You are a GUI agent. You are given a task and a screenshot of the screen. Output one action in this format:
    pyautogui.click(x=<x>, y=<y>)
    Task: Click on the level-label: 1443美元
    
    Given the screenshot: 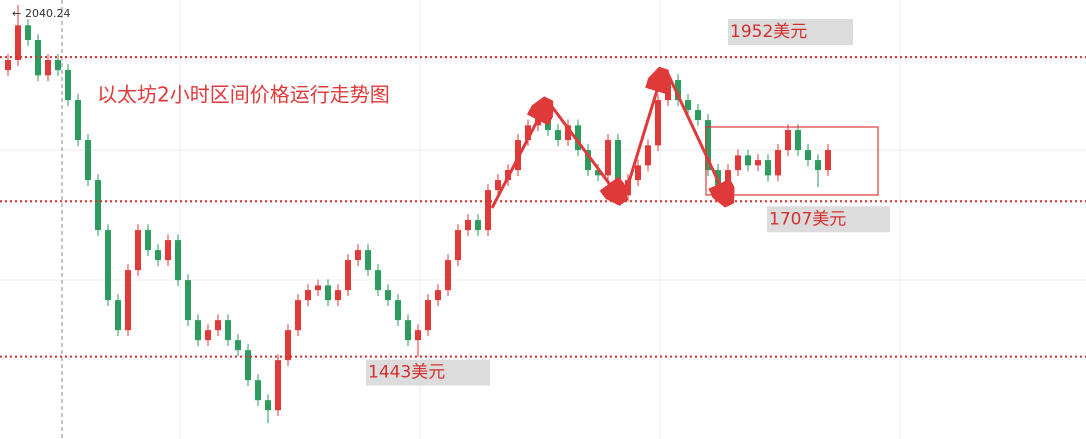 What is the action you would take?
    pyautogui.click(x=406, y=373)
    